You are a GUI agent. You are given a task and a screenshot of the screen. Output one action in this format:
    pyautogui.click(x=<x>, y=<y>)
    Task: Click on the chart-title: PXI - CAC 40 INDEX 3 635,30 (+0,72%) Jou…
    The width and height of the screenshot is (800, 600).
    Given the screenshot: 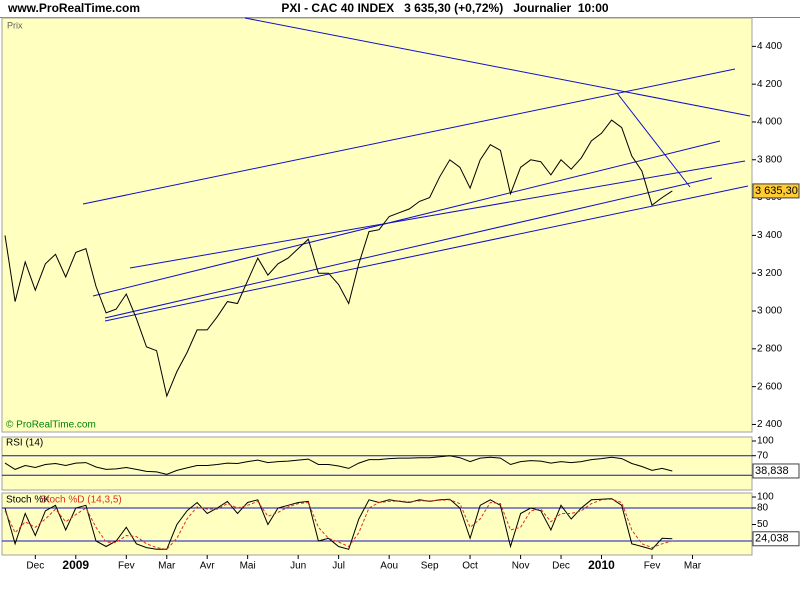 What is the action you would take?
    pyautogui.click(x=444, y=8)
    